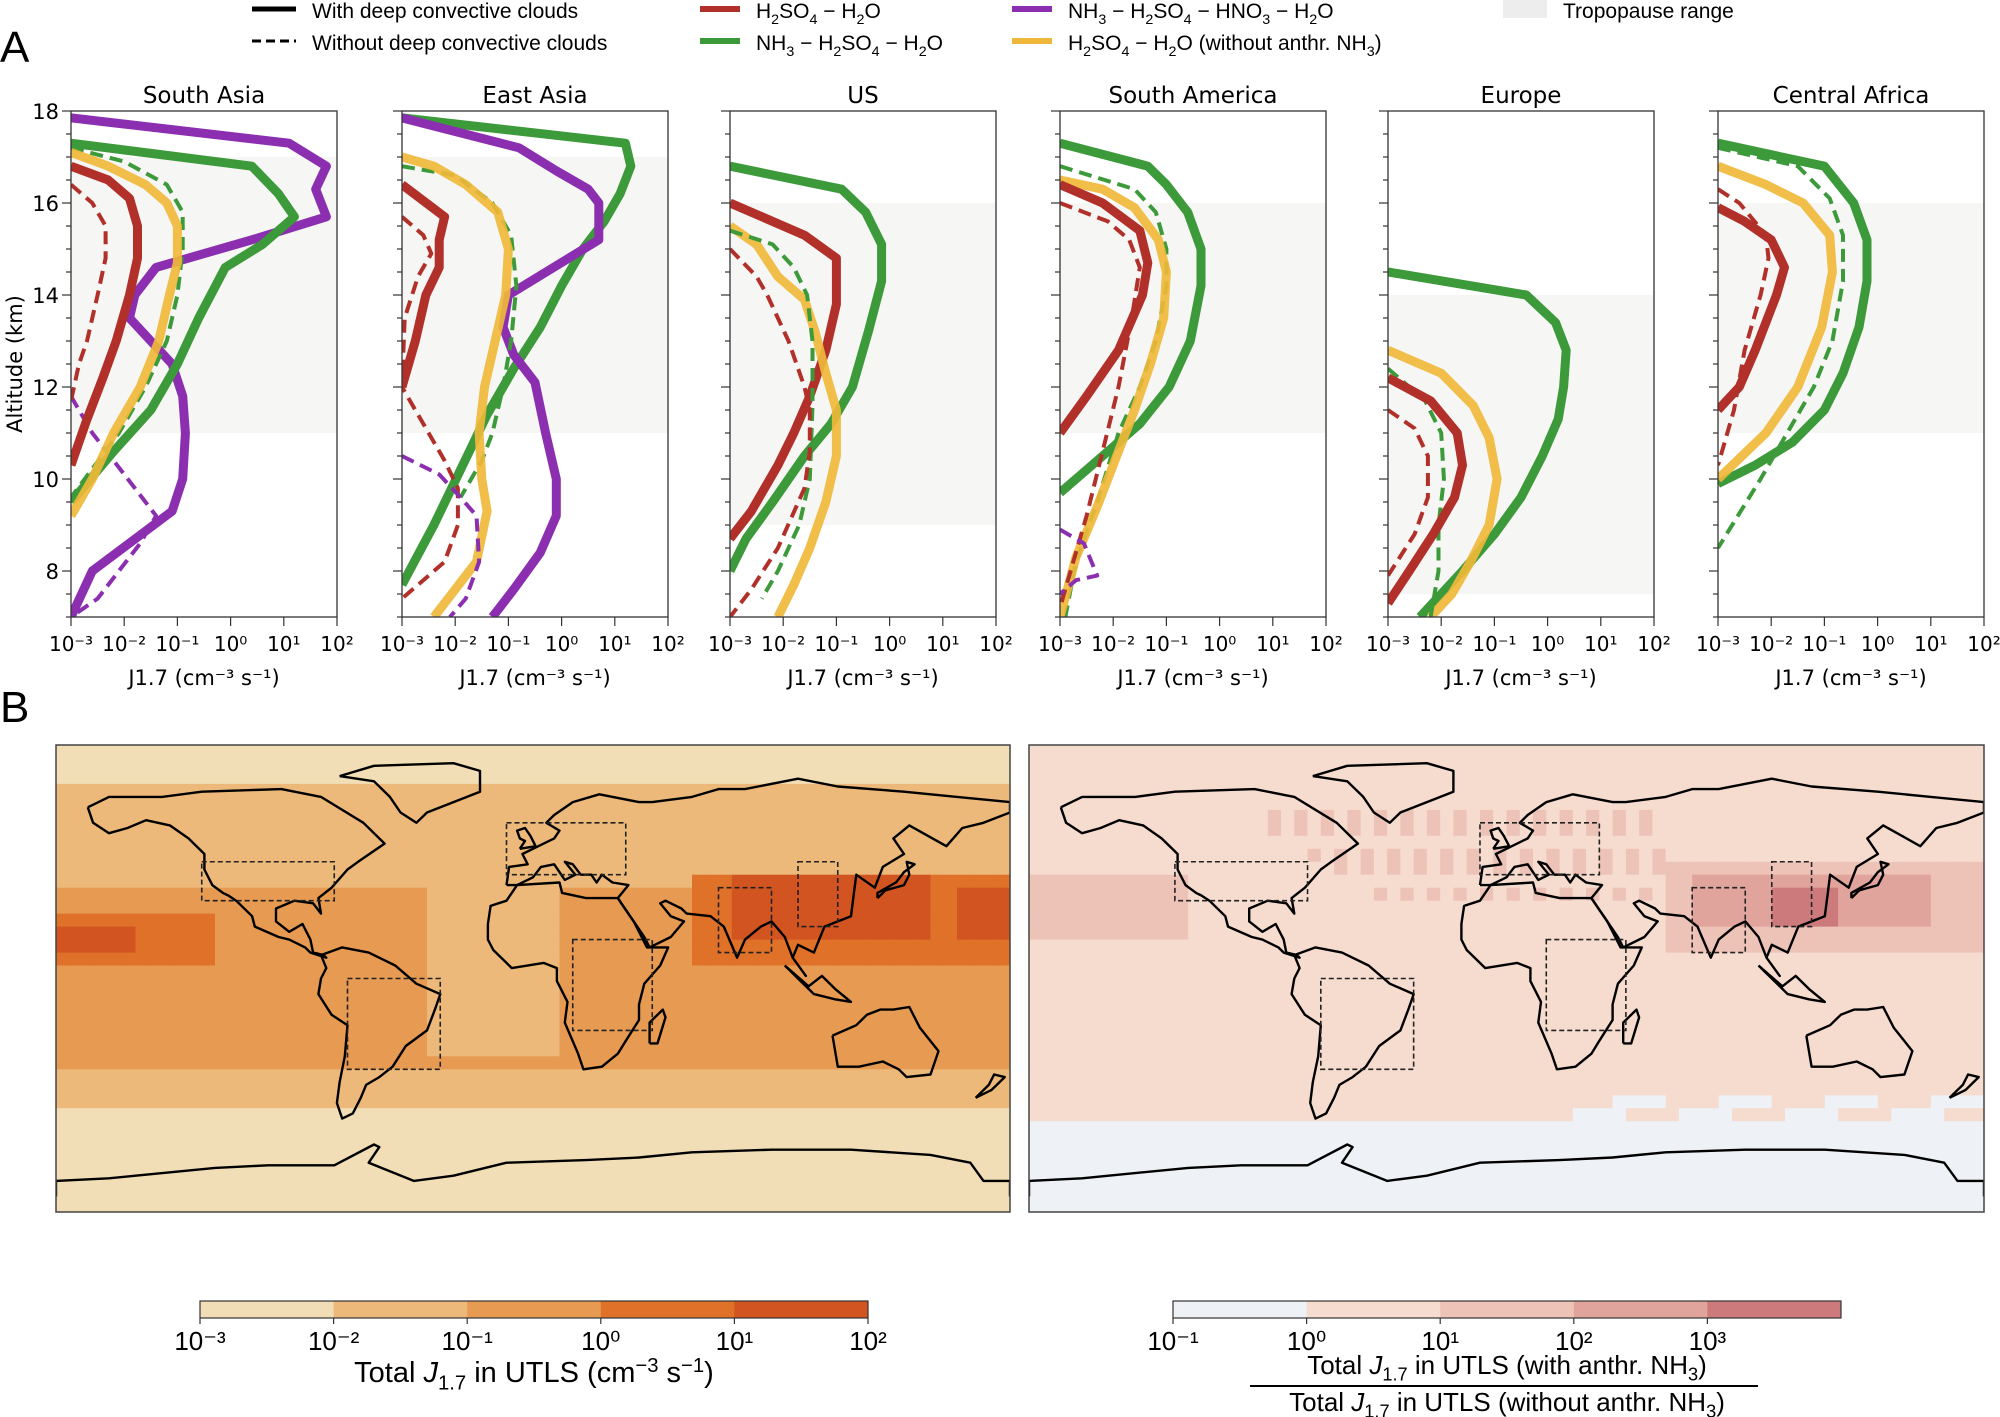  I want to click on label-part: O (without anthr. NH, so click(1271, 43).